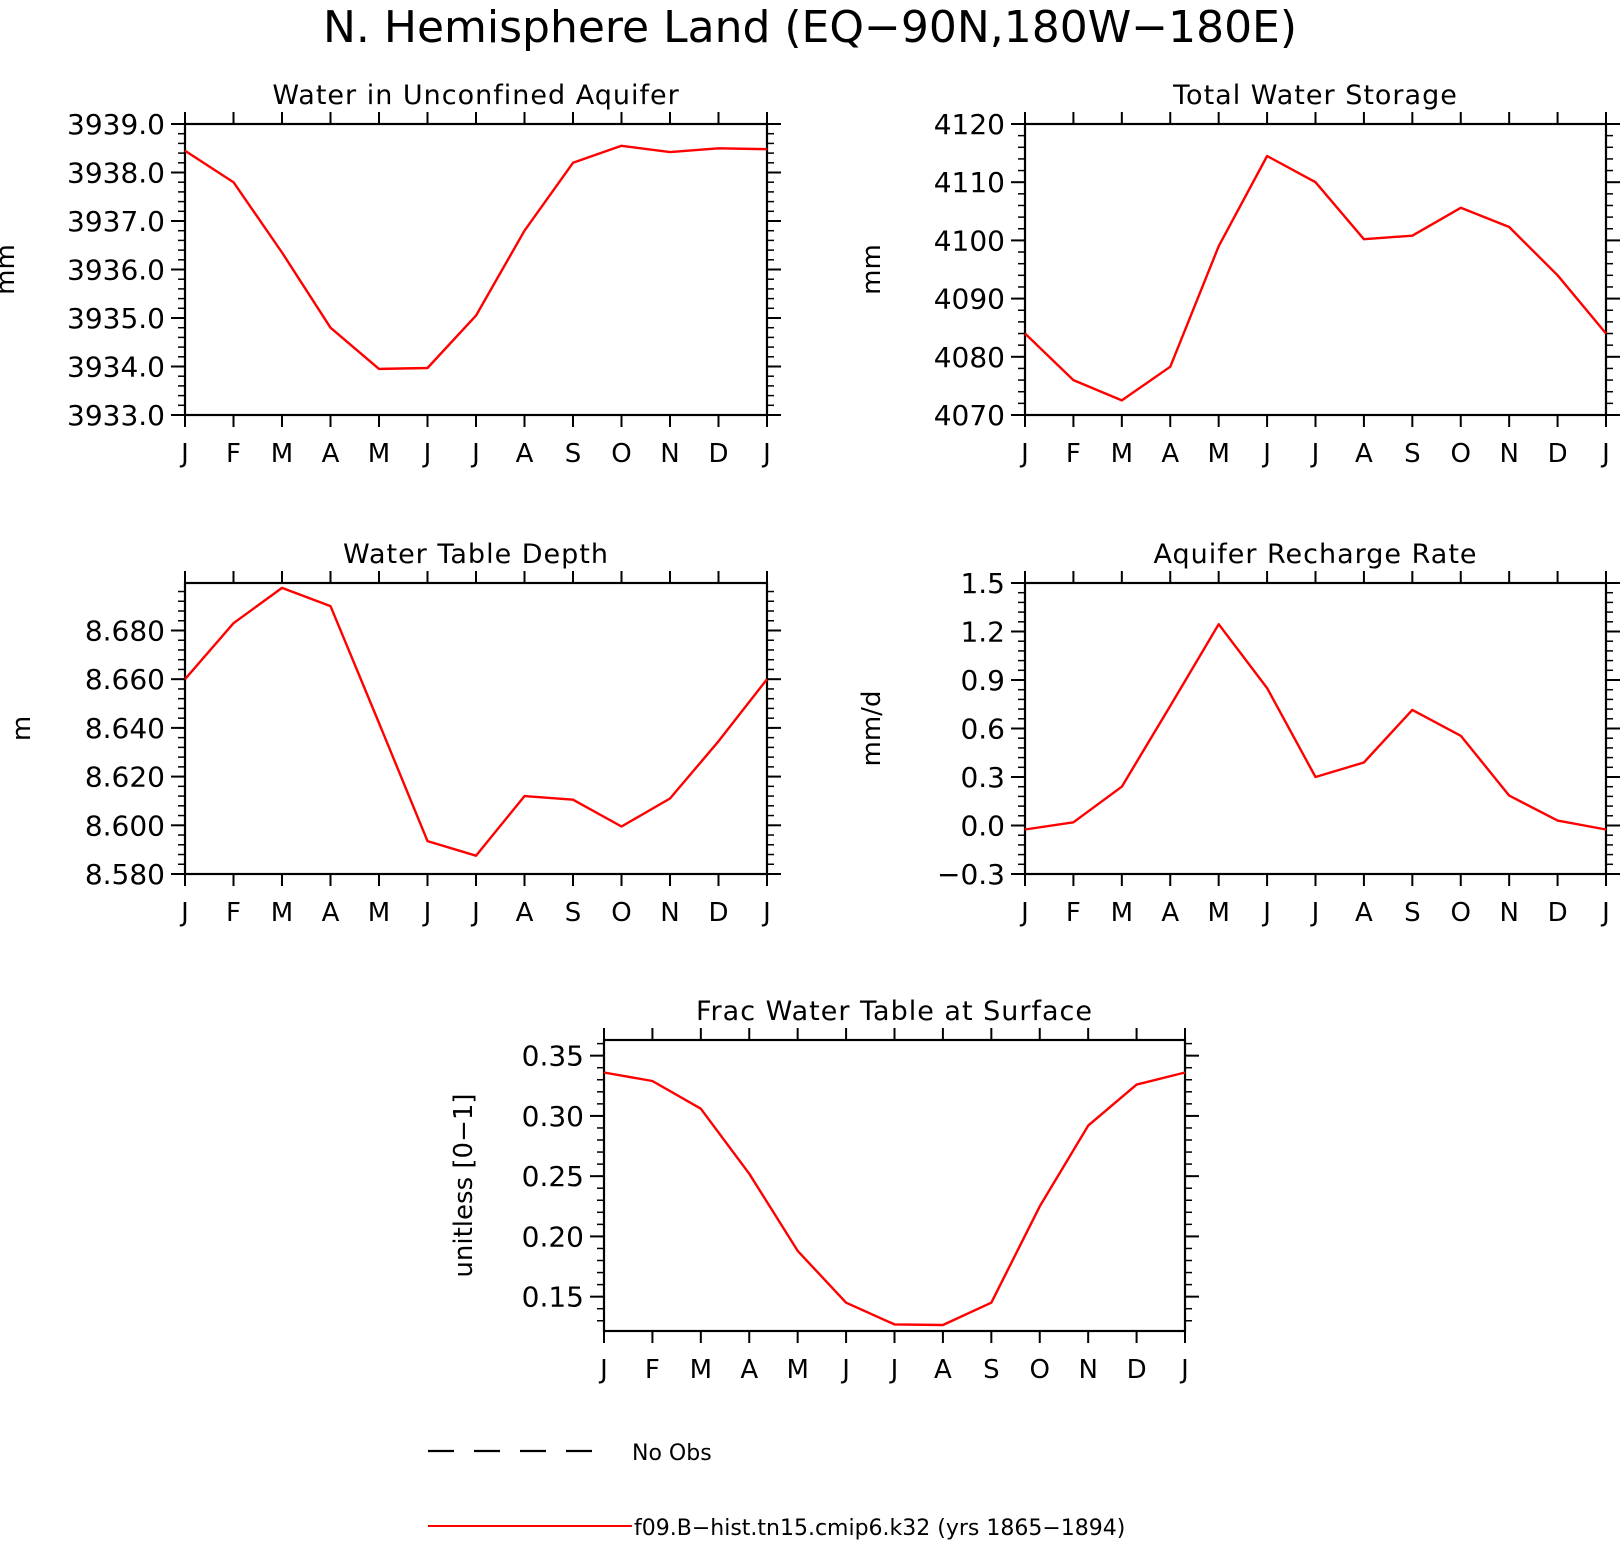 Image resolution: width=1620 pixels, height=1542 pixels. Describe the element at coordinates (125, 874) in the screenshot. I see `y-tick-label: 8.580` at that location.